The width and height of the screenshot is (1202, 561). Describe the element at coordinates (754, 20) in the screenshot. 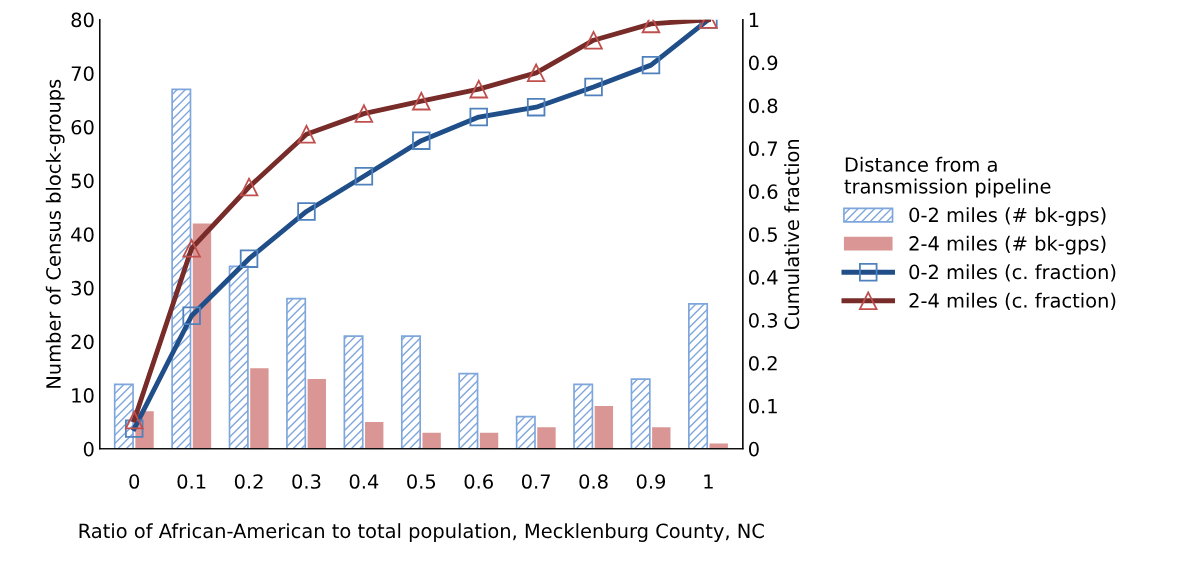

I see `y2-tick-label: 1` at that location.